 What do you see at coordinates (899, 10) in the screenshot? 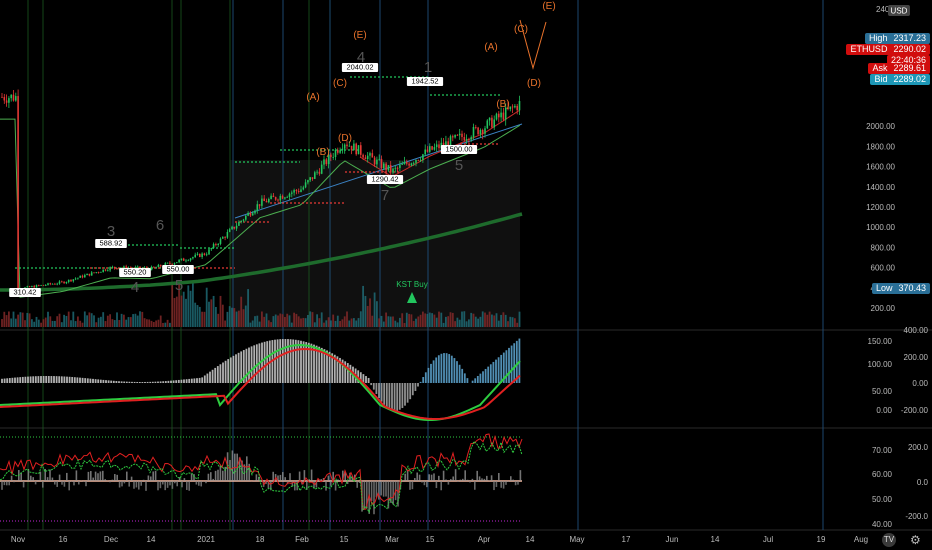
I see `currency-tag-bg` at bounding box center [899, 10].